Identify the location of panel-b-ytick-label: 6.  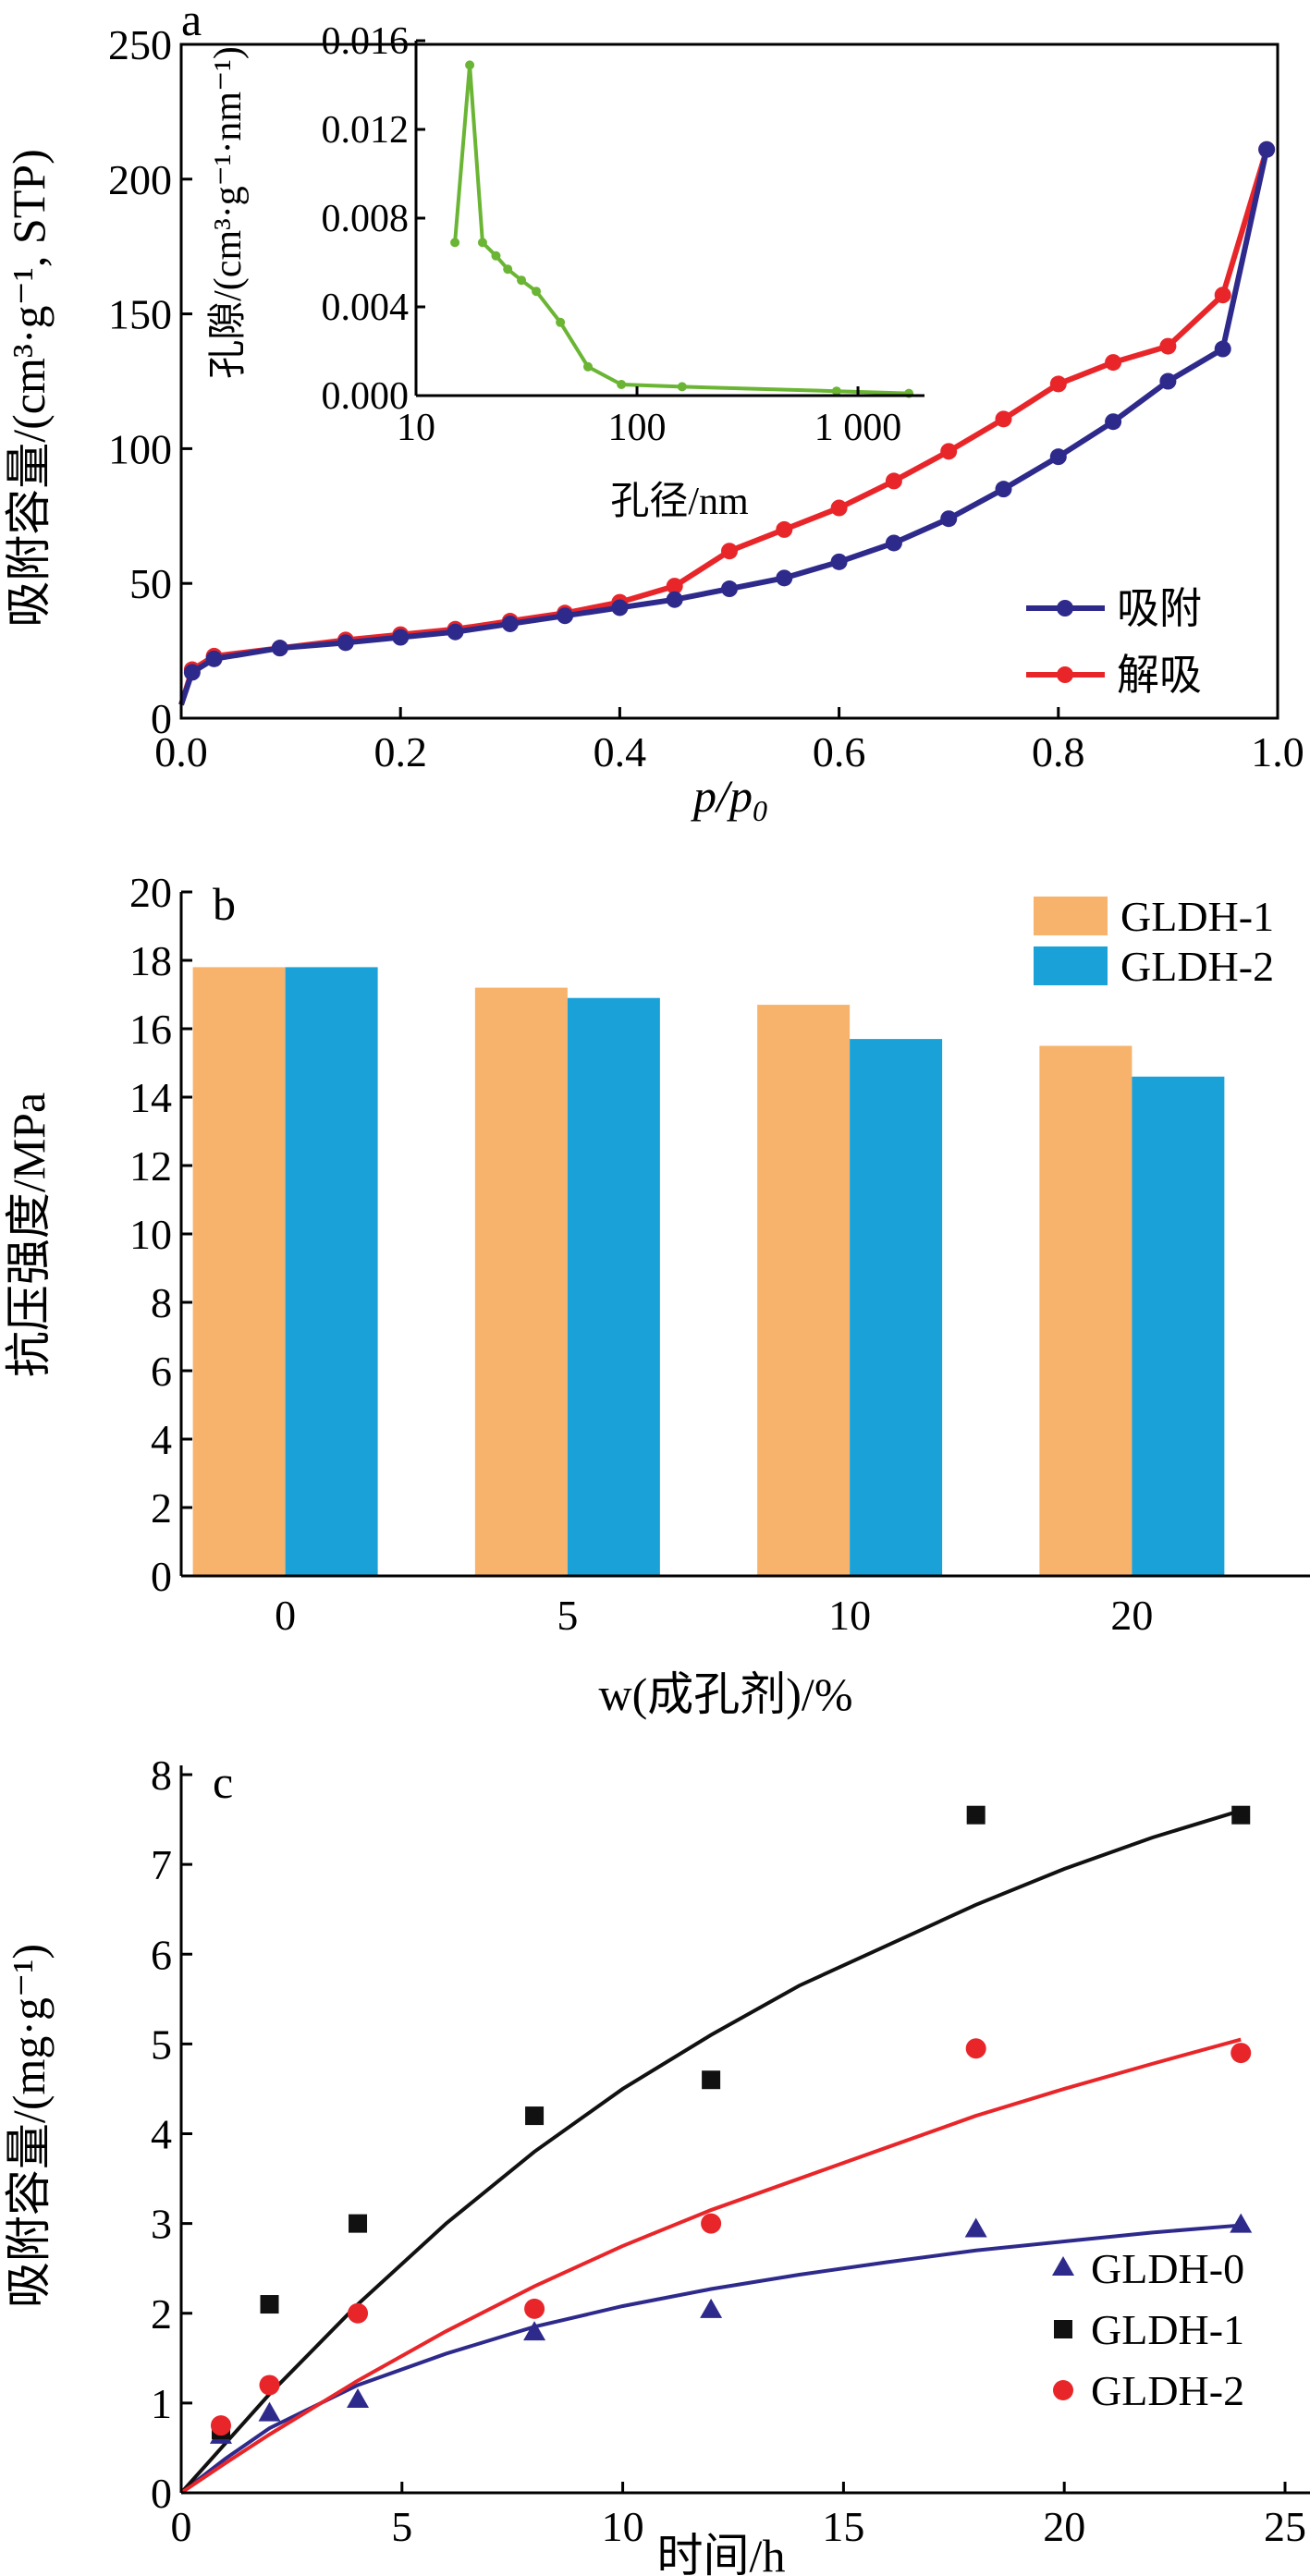
(161, 1371).